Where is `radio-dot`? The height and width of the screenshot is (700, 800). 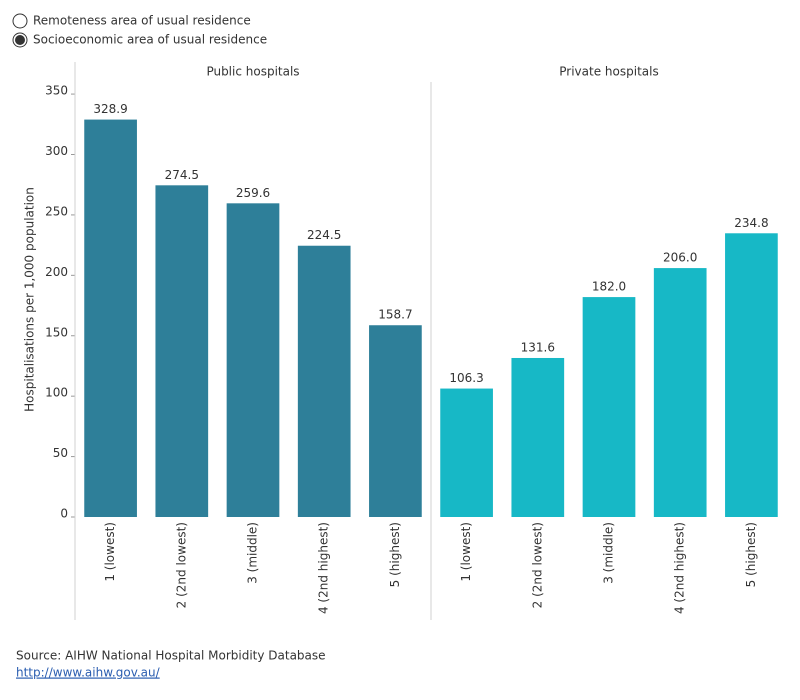 radio-dot is located at coordinates (20, 40).